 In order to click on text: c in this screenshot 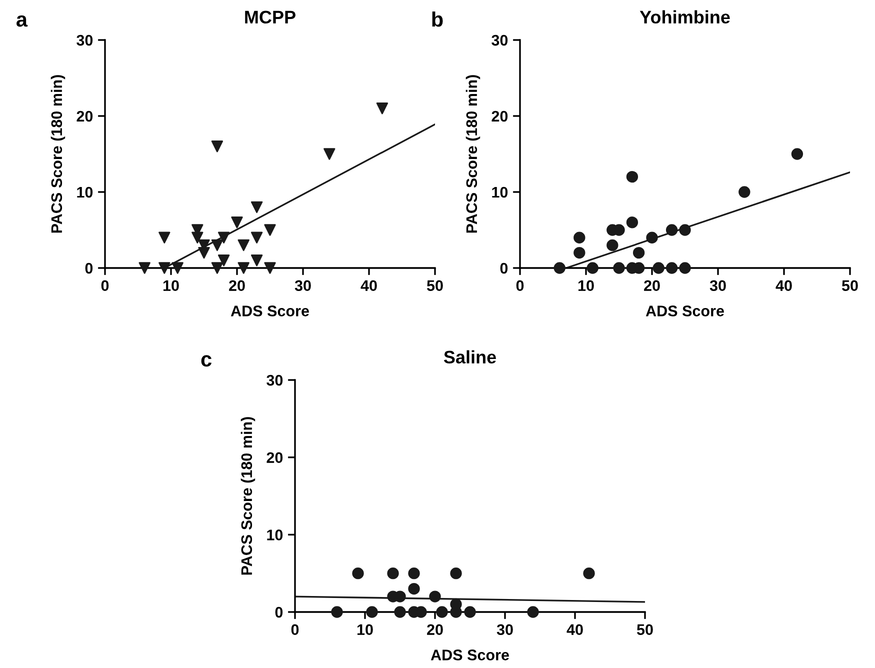, I will do `click(206, 361)`.